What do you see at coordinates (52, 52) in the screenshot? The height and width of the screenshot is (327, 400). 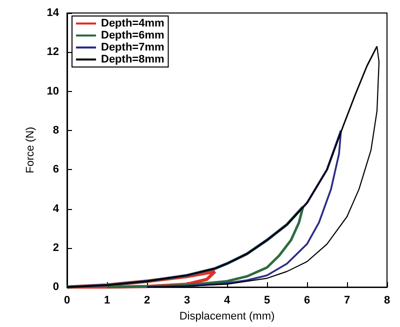 I see `y-tick-label: 12` at bounding box center [52, 52].